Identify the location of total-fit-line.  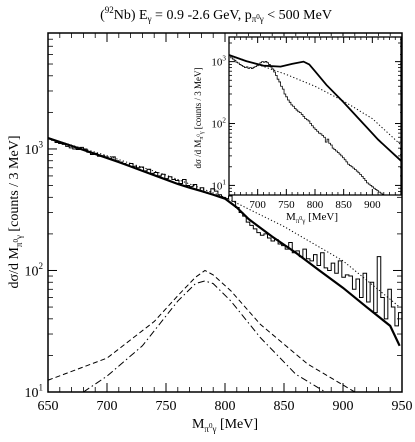
(315, 108).